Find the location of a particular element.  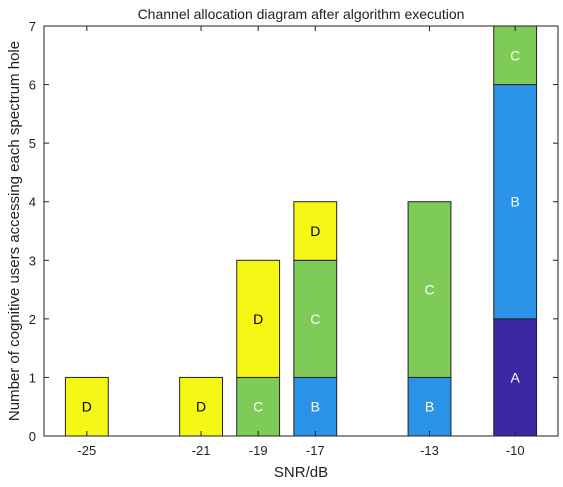

y-tick-label-4: 4 is located at coordinates (32, 202).